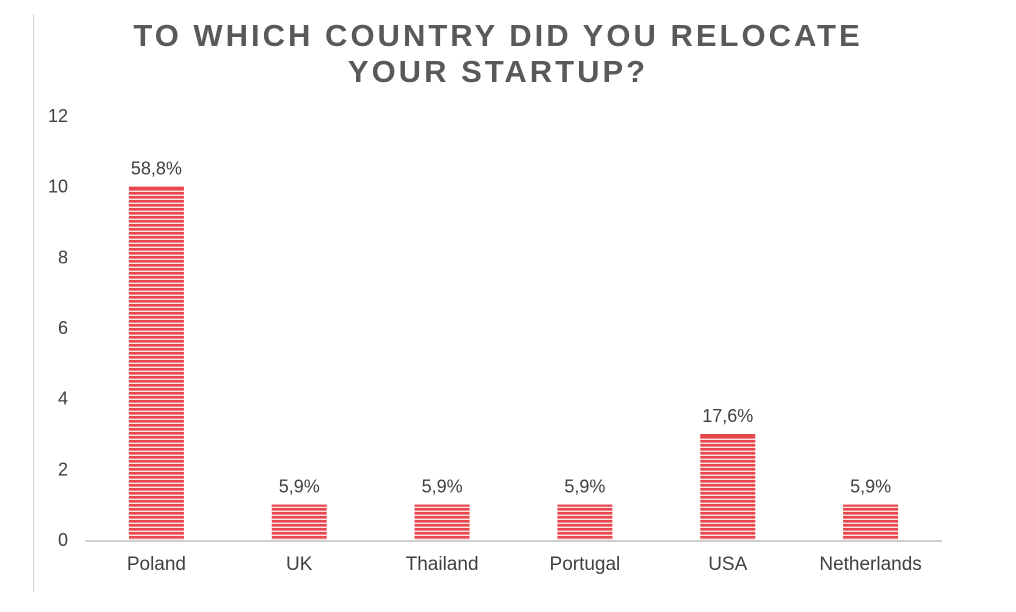  Describe the element at coordinates (156, 169) in the screenshot. I see `data-label-poland: 58,8%` at that location.